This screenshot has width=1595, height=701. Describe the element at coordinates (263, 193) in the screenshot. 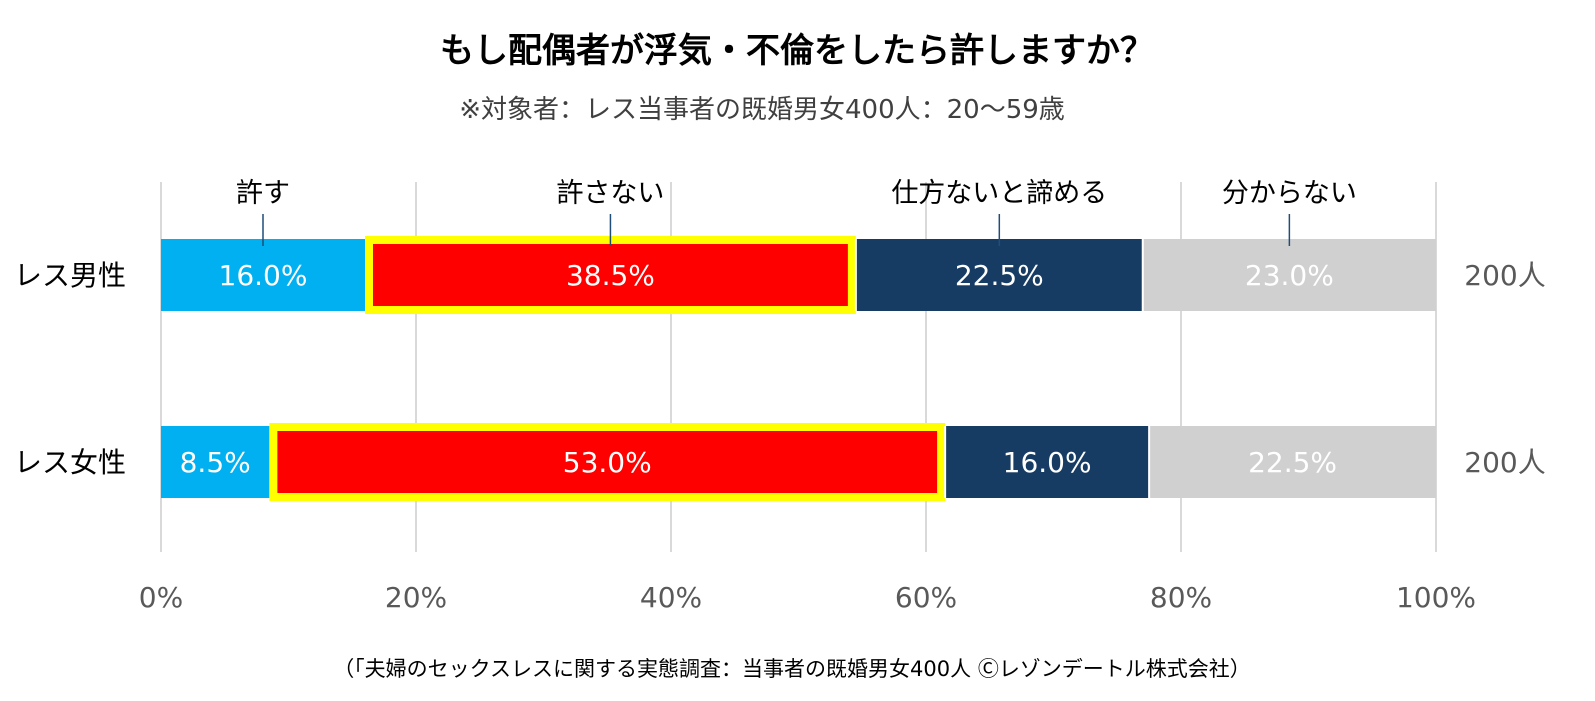

I see `legend-label: 許す` at that location.